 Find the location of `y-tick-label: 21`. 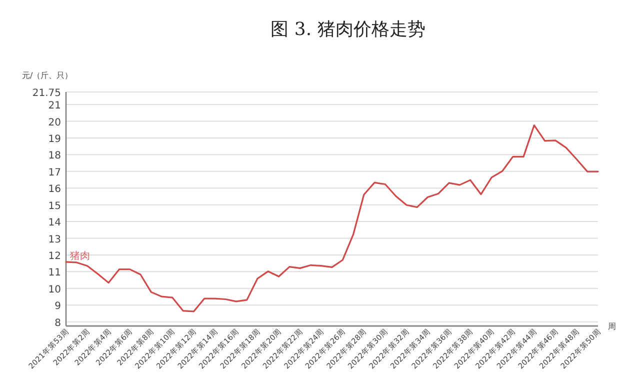

y-tick-label: 21 is located at coordinates (54, 106).